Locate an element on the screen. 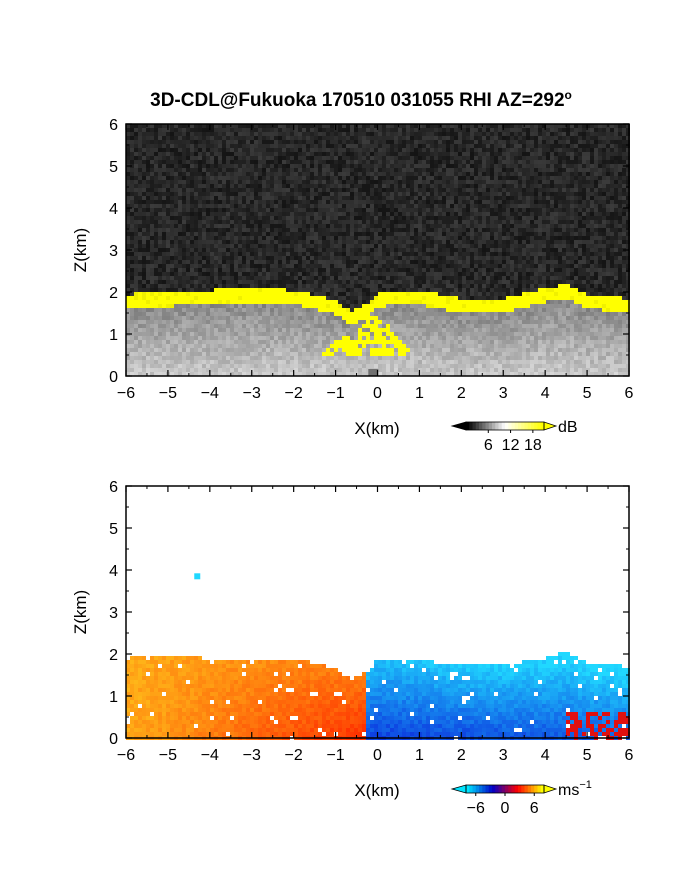 This screenshot has width=680, height=880. velocity-field is located at coordinates (378, 656).